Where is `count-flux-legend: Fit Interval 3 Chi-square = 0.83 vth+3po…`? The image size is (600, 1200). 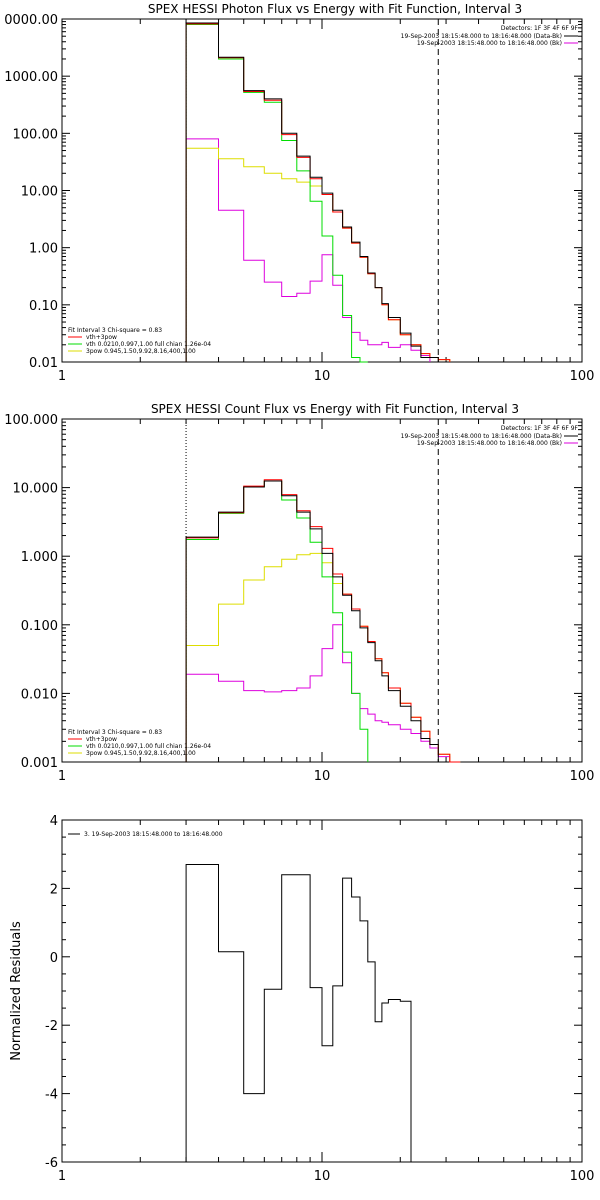 count-flux-legend: Fit Interval 3 Chi-square = 0.83 vth+3po… is located at coordinates (139, 743).